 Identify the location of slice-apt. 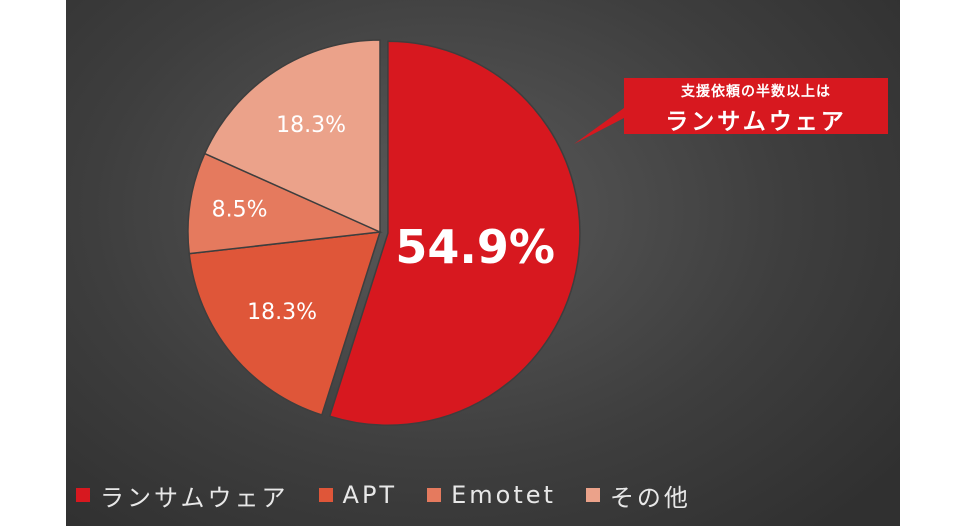
(285, 323).